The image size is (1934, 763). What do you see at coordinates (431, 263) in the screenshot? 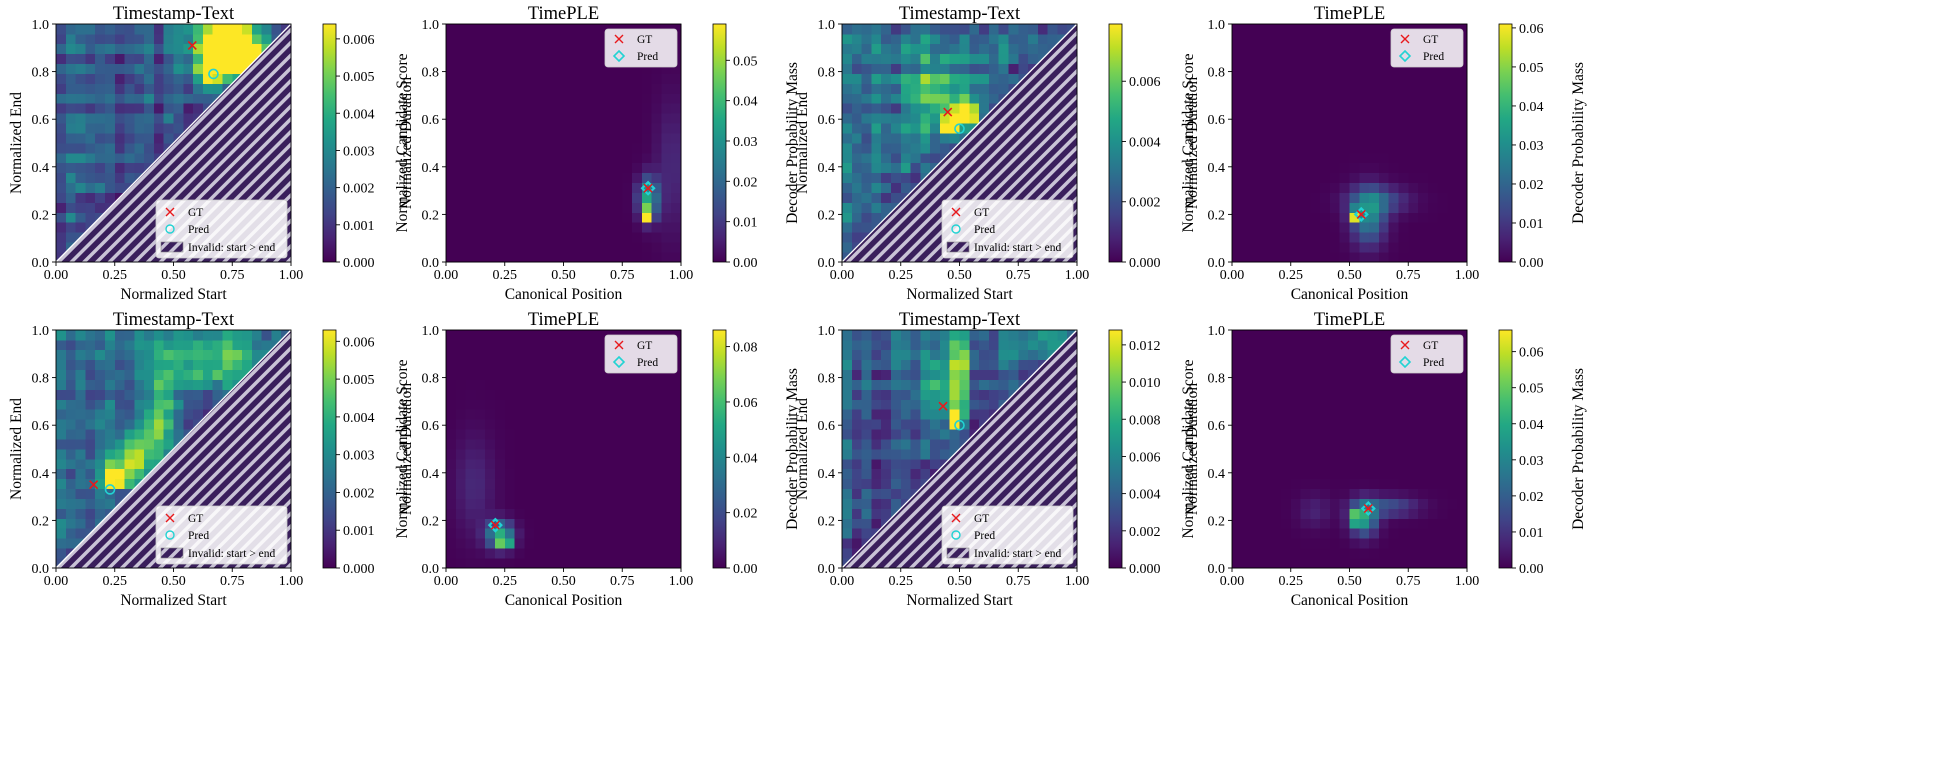
I see `y-tick-label: 0.0` at bounding box center [431, 263].